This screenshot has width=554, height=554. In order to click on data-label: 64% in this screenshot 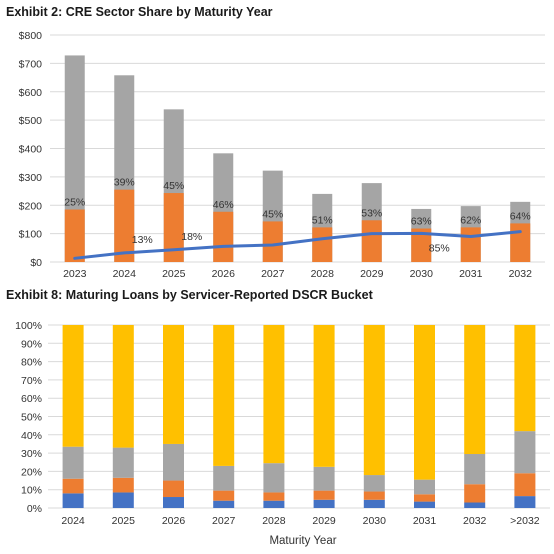, I will do `click(520, 216)`.